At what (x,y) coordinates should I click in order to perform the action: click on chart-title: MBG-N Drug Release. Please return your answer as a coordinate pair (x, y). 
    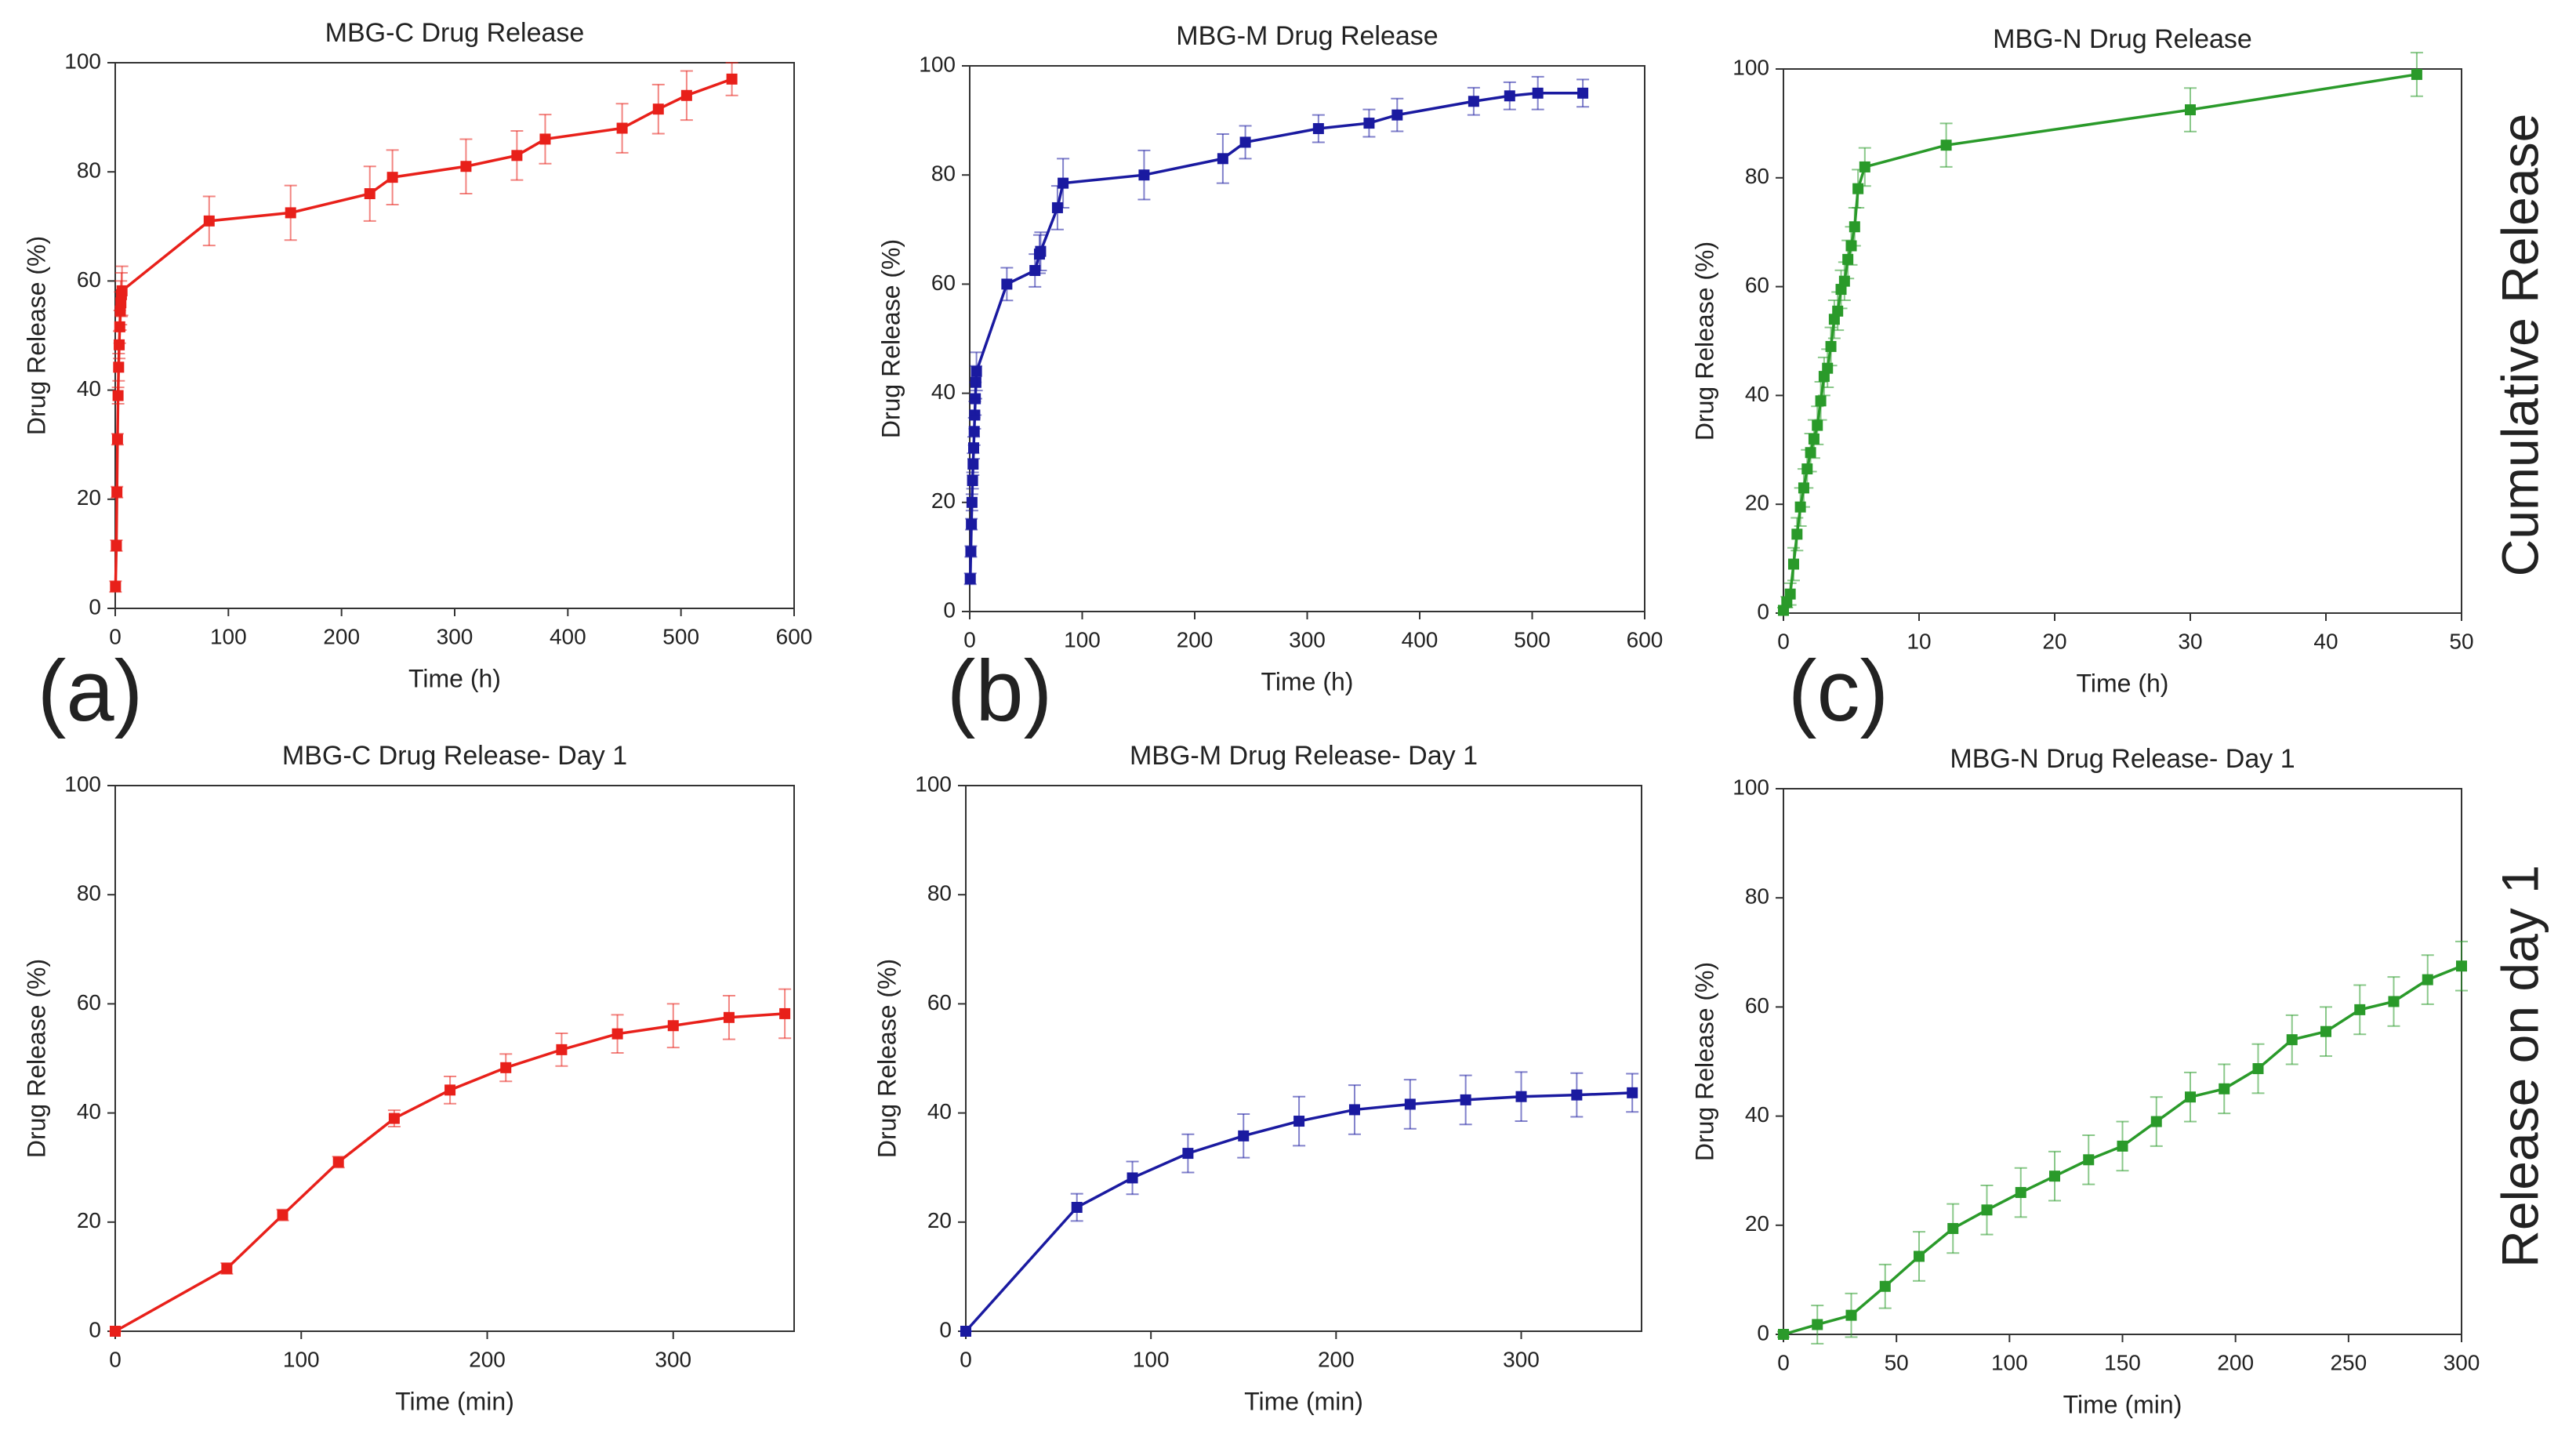
    Looking at the image, I should click on (2123, 39).